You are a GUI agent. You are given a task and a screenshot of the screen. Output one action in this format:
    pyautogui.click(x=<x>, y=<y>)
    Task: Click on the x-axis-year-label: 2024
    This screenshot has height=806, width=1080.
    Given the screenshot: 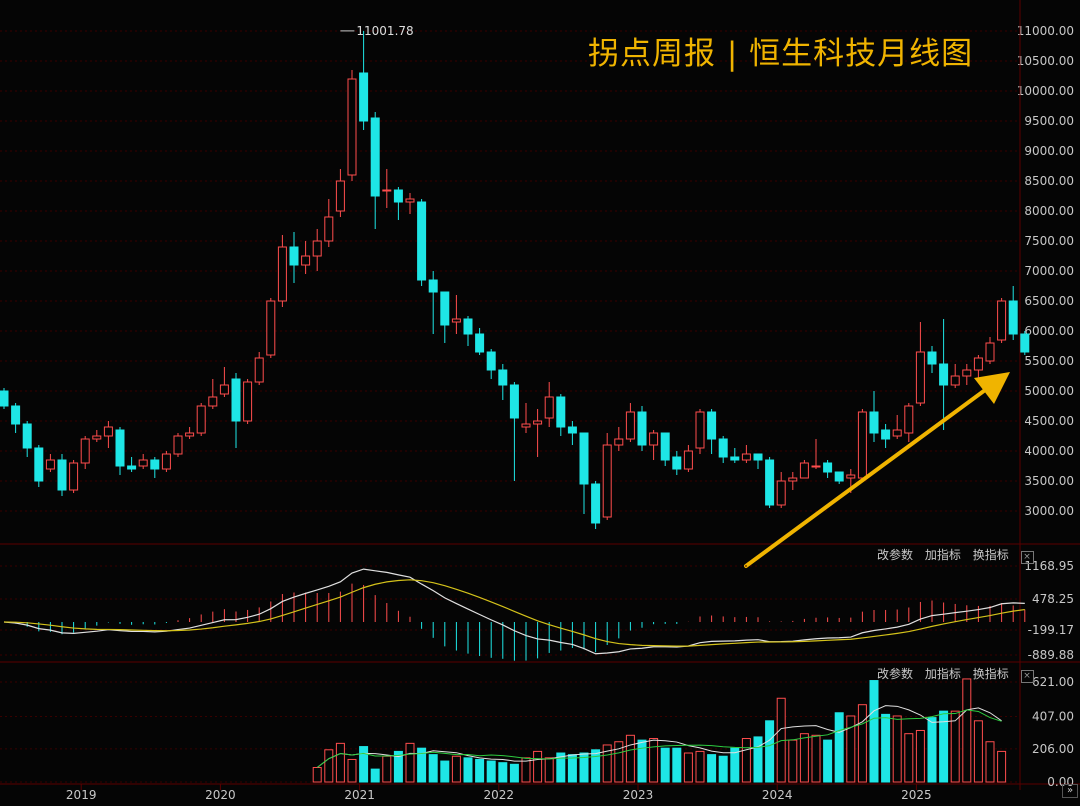 What is the action you would take?
    pyautogui.click(x=777, y=795)
    